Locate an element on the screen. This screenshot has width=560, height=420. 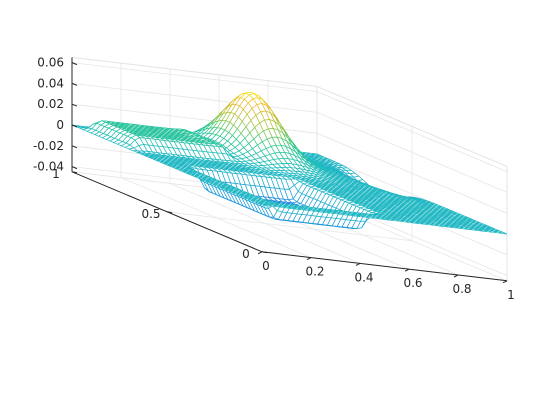
x-tick-label: 0.4 is located at coordinates (363, 277).